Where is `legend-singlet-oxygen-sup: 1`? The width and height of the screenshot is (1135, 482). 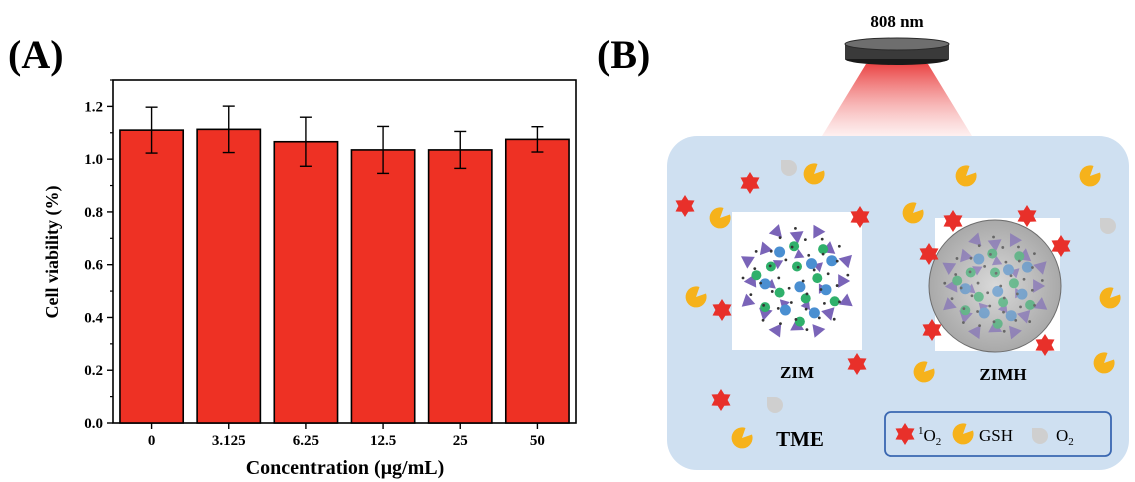 legend-singlet-oxygen-sup: 1 is located at coordinates (921, 431).